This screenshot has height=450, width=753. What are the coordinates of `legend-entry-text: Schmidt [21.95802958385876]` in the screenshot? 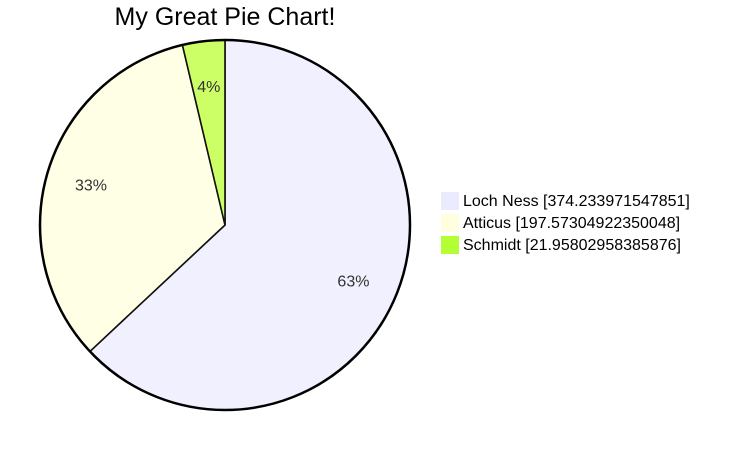 It's located at (572, 245).